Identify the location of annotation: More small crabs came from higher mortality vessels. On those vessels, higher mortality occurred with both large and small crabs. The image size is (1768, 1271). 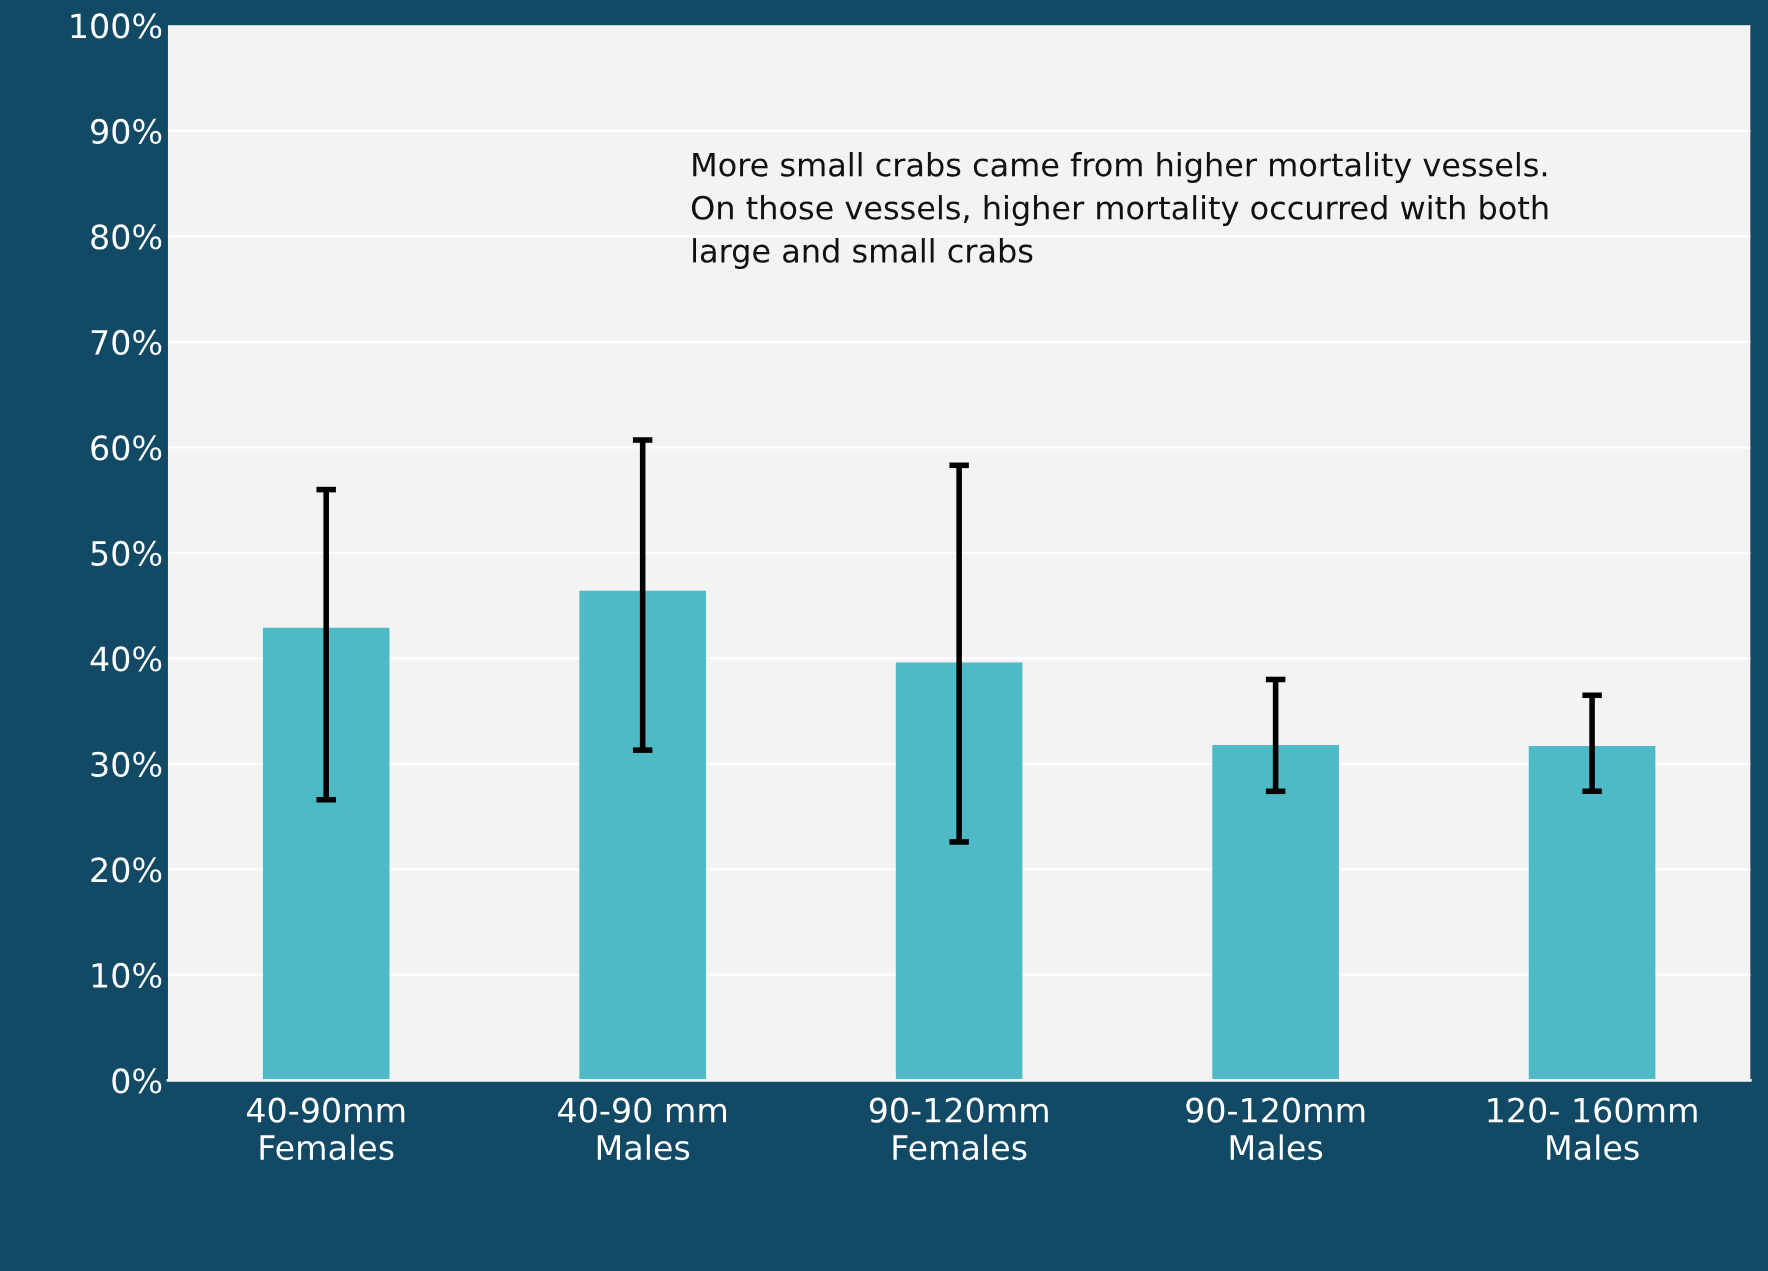
(1119, 211).